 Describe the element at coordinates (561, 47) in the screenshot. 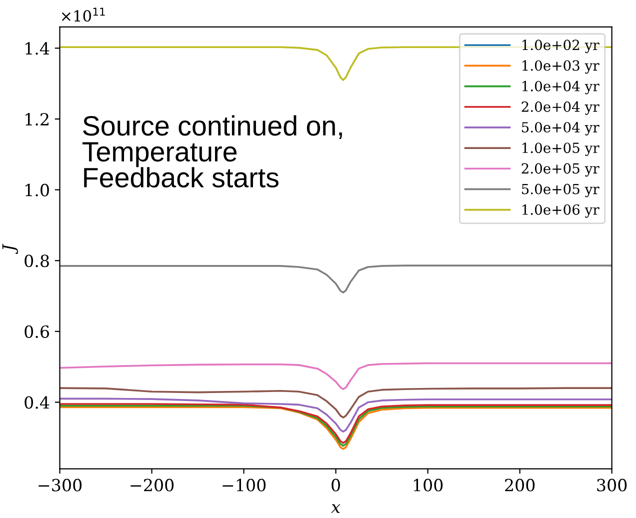

I see `legend-label: 1.0e+02 yr` at that location.